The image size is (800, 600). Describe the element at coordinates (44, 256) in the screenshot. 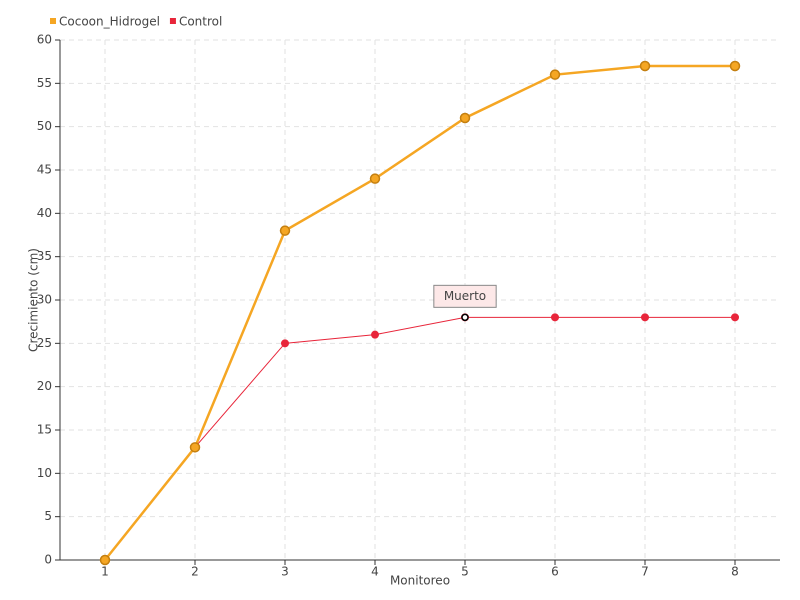

I see `y-tick-label: 35` at that location.